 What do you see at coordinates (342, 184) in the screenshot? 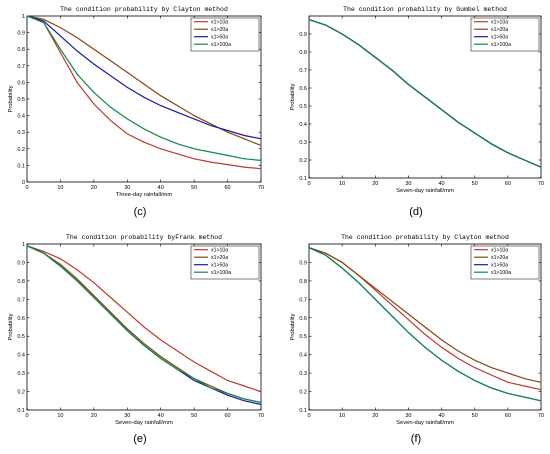
I see `x-tick-label: 10` at bounding box center [342, 184].